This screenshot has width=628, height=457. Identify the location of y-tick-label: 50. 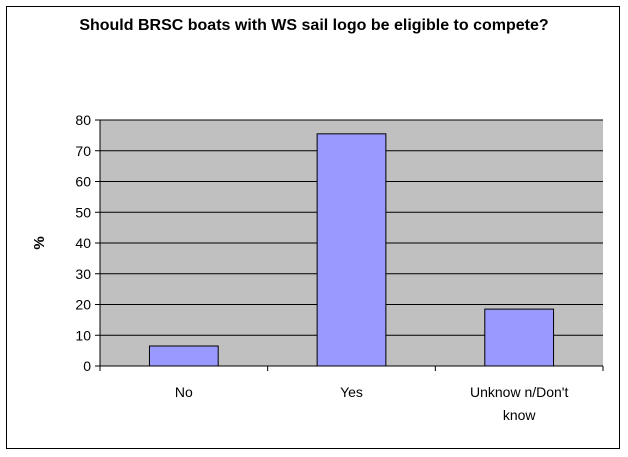
(83, 212).